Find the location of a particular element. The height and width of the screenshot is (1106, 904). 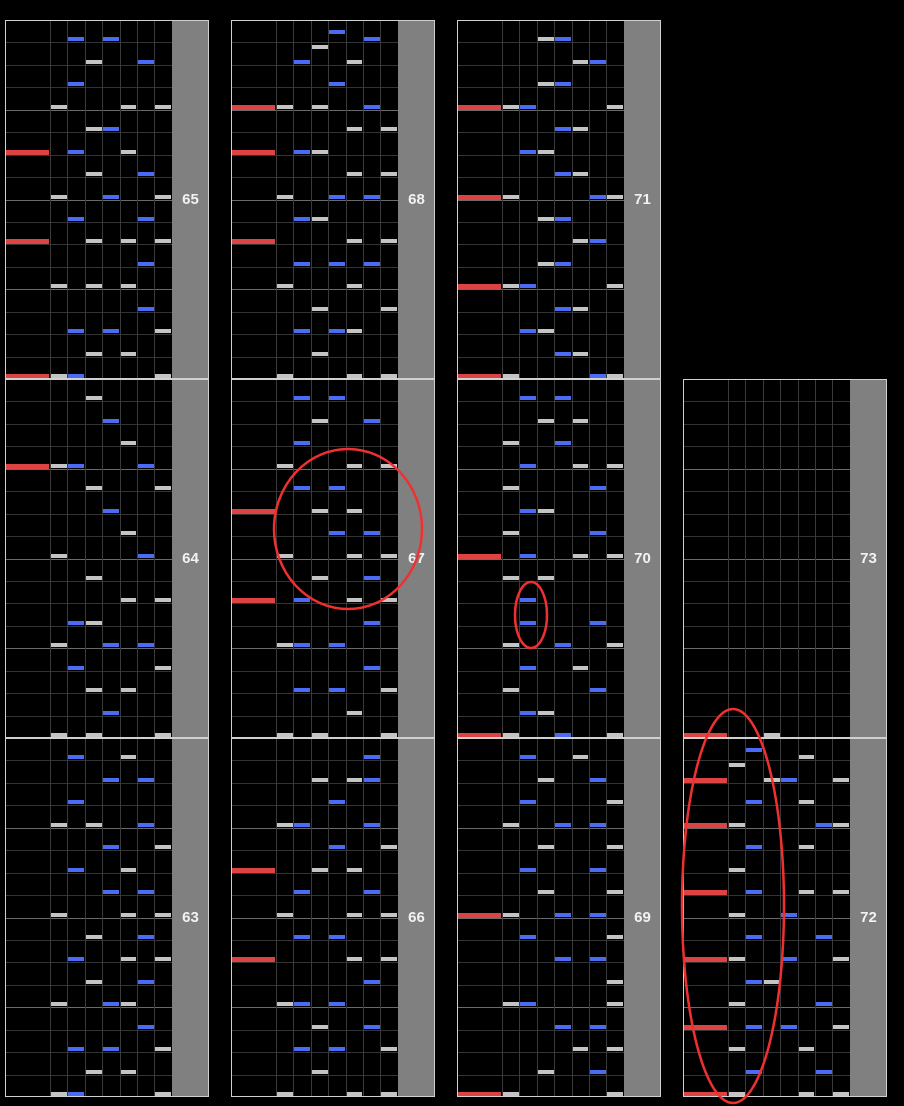

measure-69: 69 is located at coordinates (559, 917).